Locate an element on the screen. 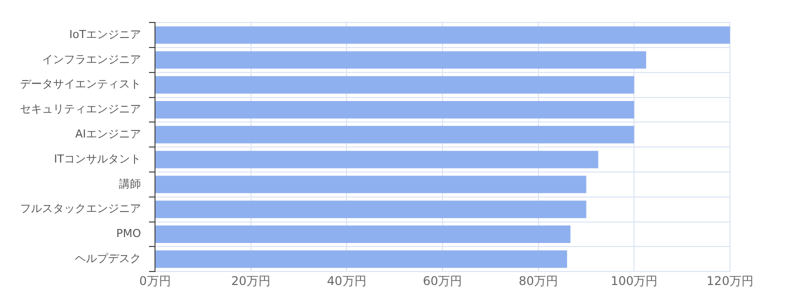 The width and height of the screenshot is (800, 300). x-tick-label: 60万円 is located at coordinates (442, 281).